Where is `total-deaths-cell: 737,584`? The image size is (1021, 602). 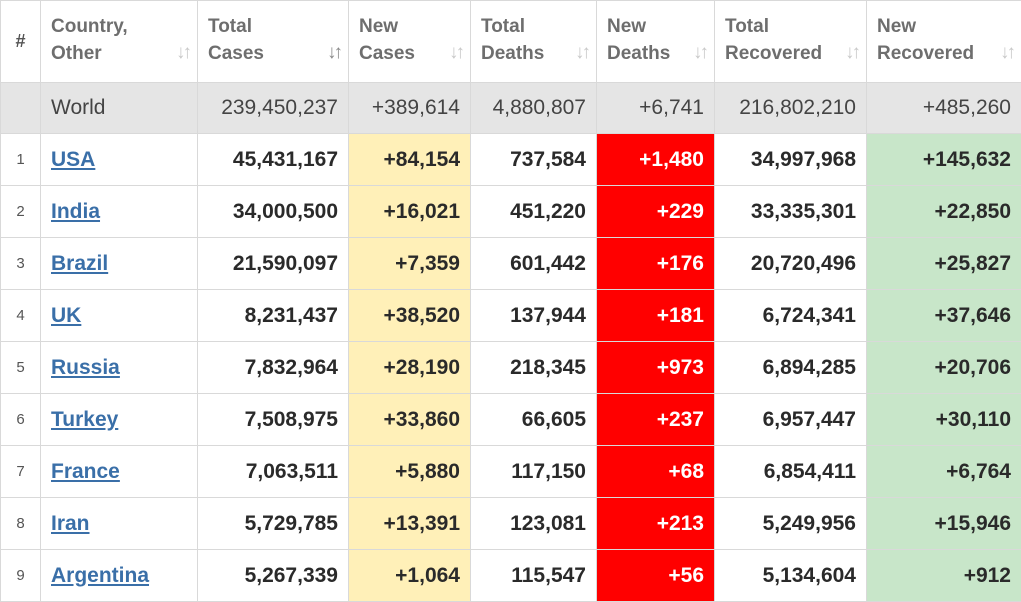
total-deaths-cell: 737,584 is located at coordinates (534, 160).